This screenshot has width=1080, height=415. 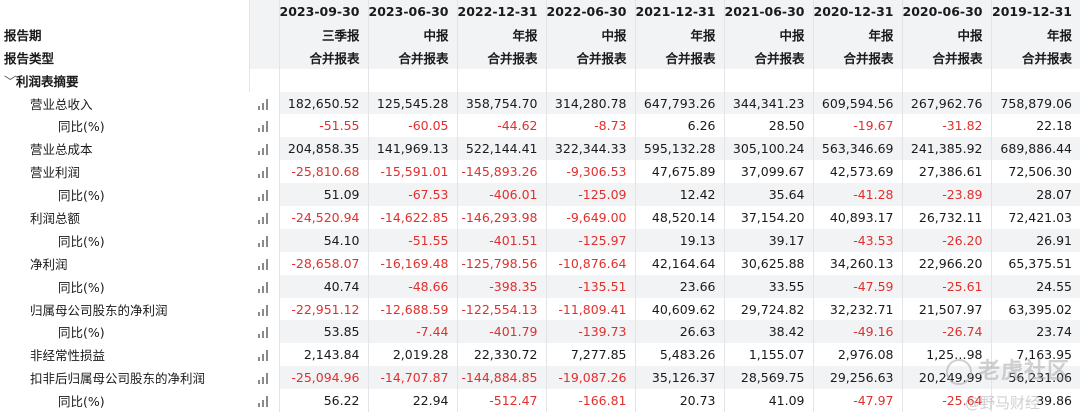 What do you see at coordinates (679, 126) in the screenshot?
I see `value-cell: 6.26` at bounding box center [679, 126].